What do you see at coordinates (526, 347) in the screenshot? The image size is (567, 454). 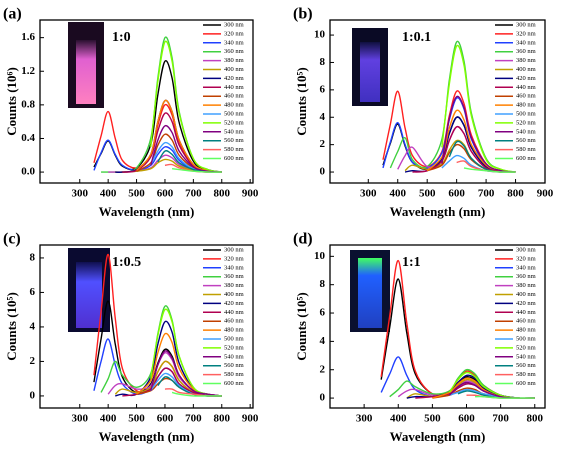 I see `legend-label: 520 nm` at bounding box center [526, 347].